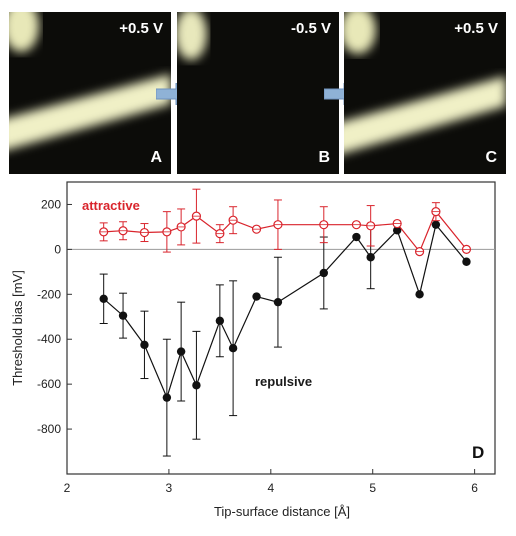 Image resolution: width=516 pixels, height=536 pixels. I want to click on x-tick-label: 6, so click(474, 488).